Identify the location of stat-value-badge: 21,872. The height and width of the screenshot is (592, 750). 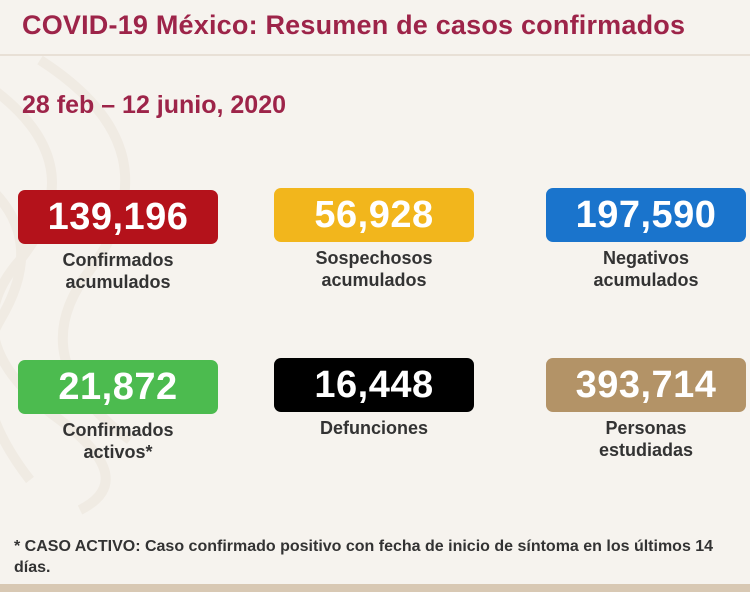
(118, 387).